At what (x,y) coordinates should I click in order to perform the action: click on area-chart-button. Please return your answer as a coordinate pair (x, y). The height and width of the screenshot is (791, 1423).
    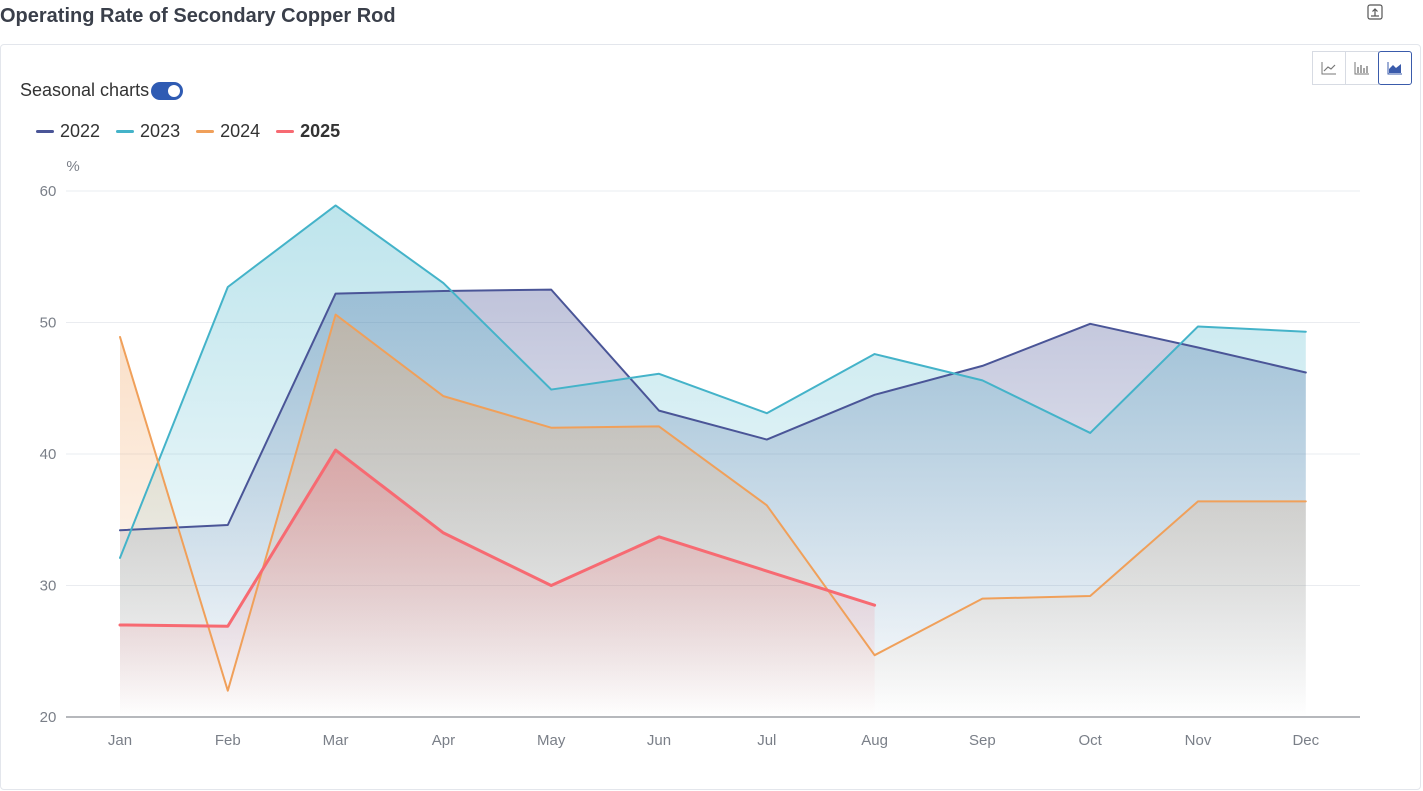
    Looking at the image, I should click on (1395, 68).